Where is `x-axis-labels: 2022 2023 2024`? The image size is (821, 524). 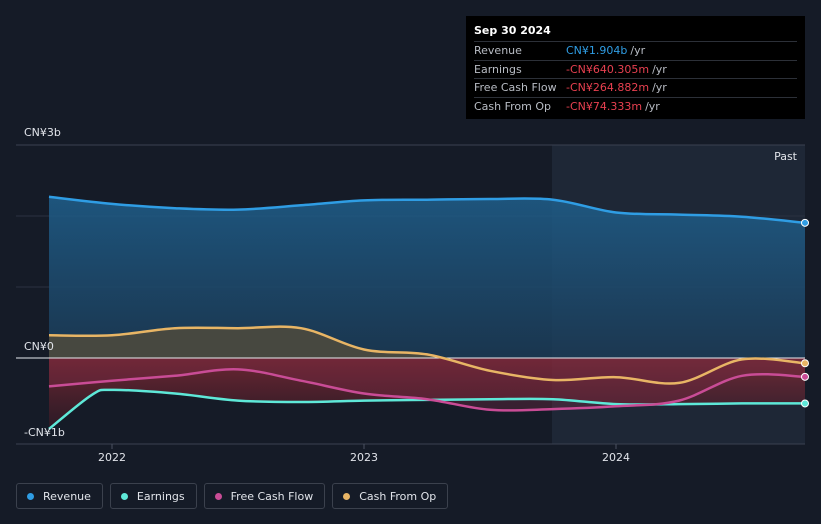
x-axis-labels: 2022 2023 2024 is located at coordinates (364, 457).